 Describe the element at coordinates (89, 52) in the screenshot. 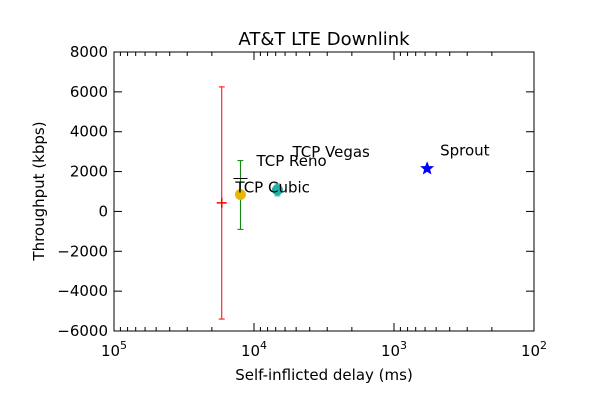

I see `y-tick-label: 8000` at that location.